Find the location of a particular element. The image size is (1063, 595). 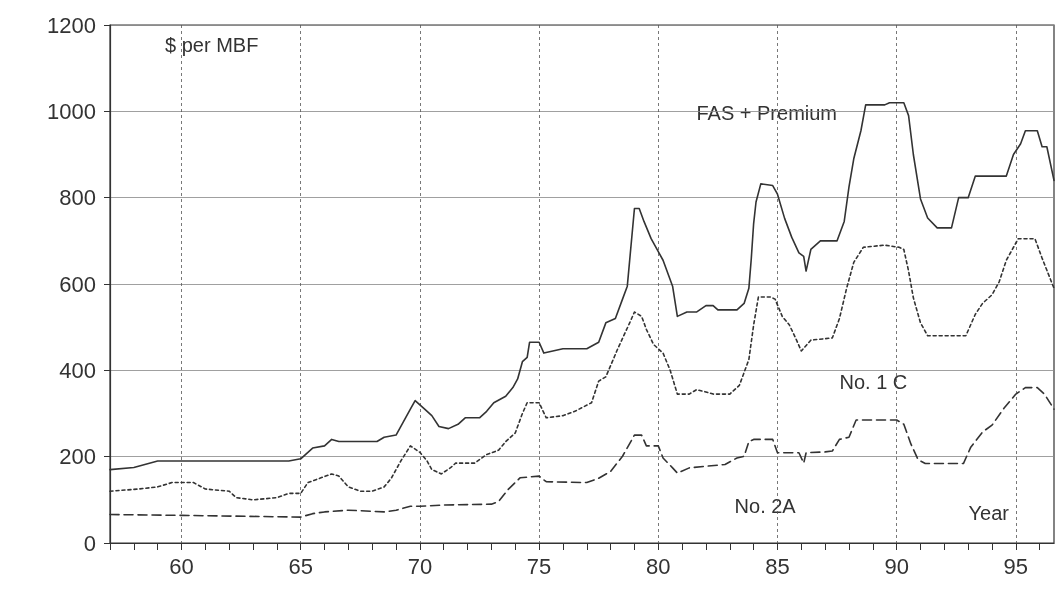

y-tick-label: 0 is located at coordinates (89, 543).